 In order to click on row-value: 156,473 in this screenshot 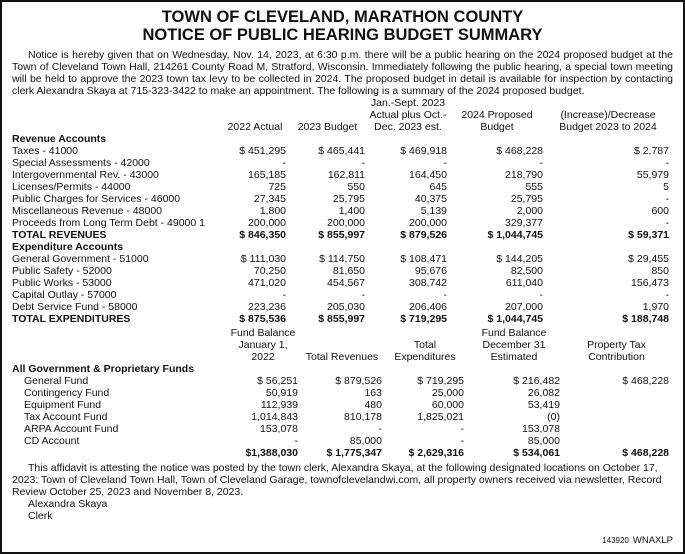, I will do `click(650, 283)`.